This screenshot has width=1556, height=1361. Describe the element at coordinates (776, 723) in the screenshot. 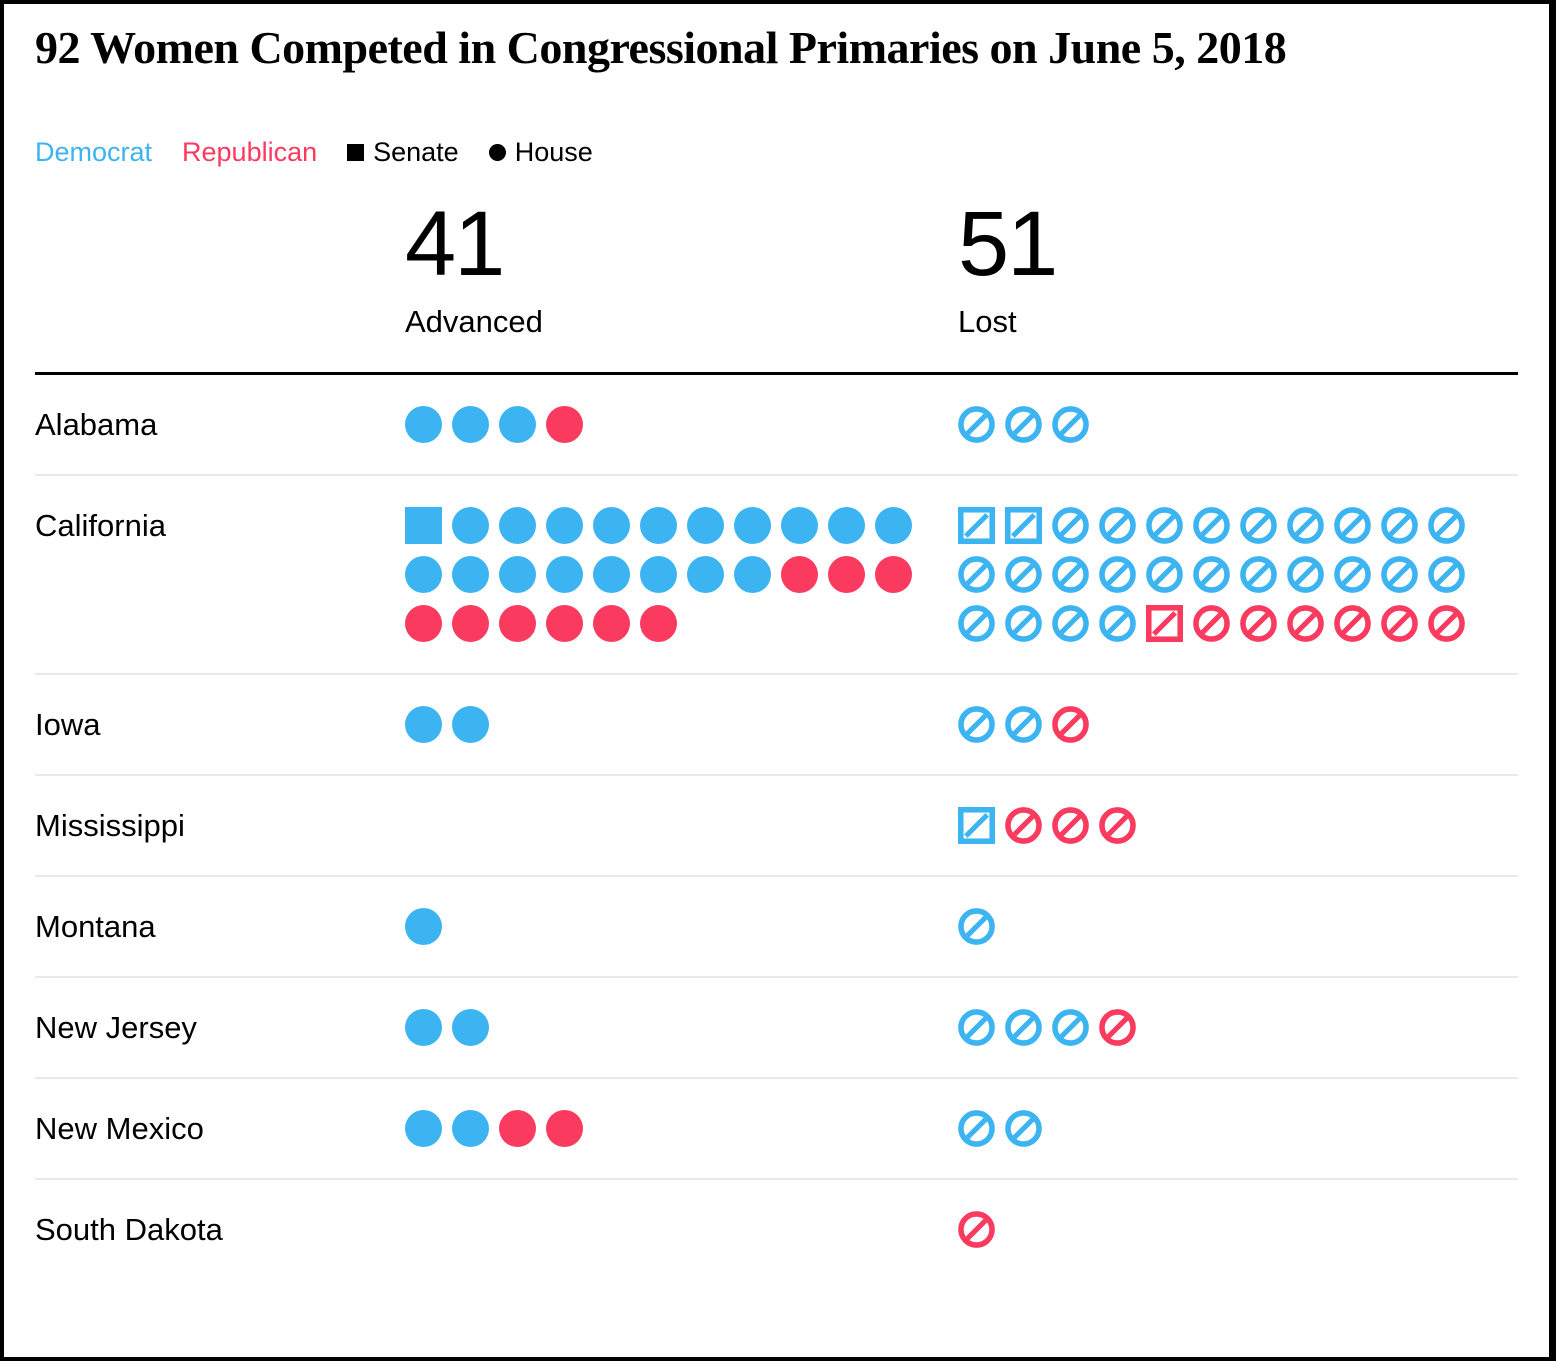

I see `state-row: Iowa` at that location.